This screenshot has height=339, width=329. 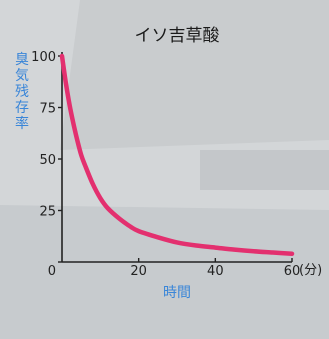 I want to click on y-tick-label: 25, so click(x=47, y=212).